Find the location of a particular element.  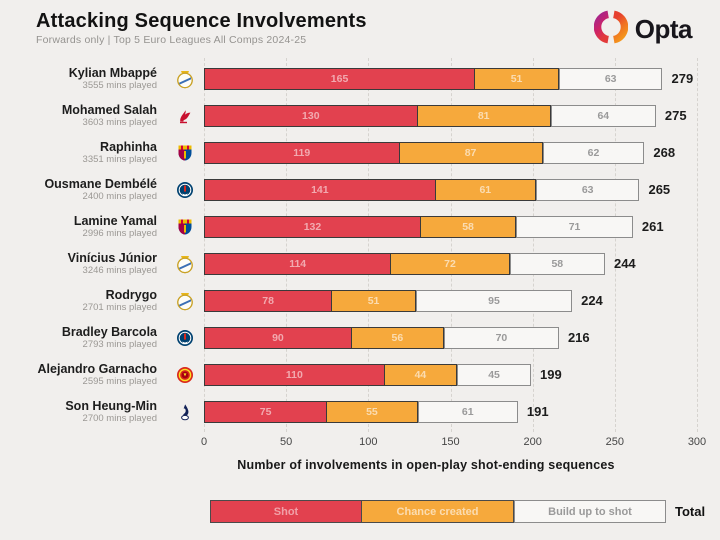

segment-shot: 141 is located at coordinates (320, 190).